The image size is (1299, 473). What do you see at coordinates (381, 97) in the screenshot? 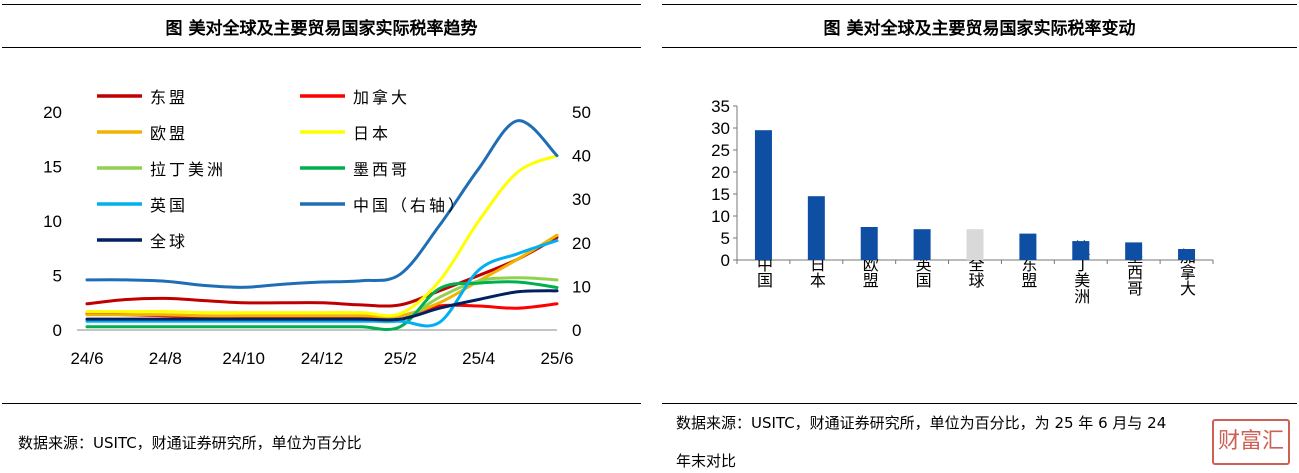
I see `legend-label: 加拿大` at bounding box center [381, 97].